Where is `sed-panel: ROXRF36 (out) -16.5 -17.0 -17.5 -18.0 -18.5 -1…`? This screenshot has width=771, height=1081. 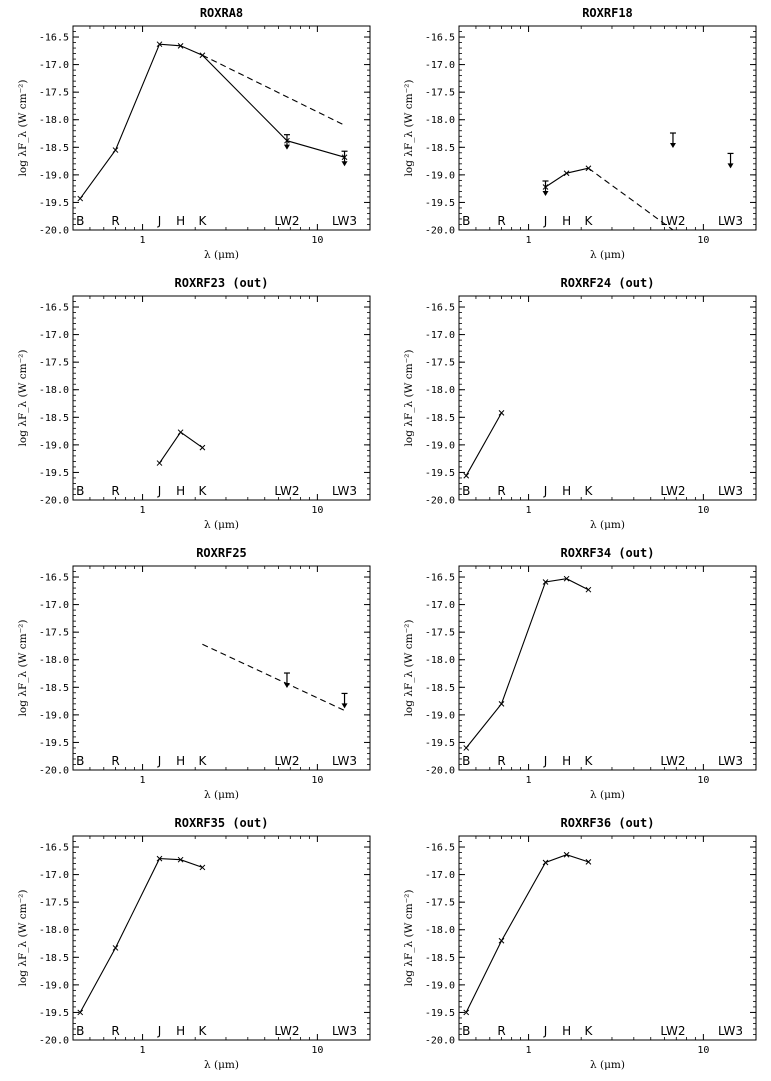 sed-panel: ROXRF36 (out) -16.5 -17.0 -17.5 -18.0 -18.5 -1… is located at coordinates (578, 945).